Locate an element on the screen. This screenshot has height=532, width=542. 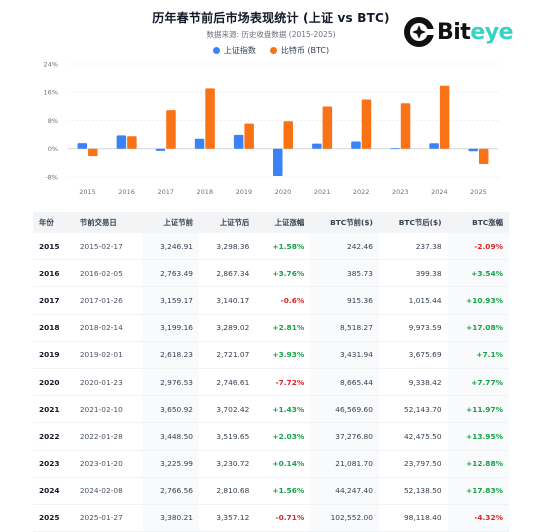
legend-item-sse: 上证指数 is located at coordinates (234, 50).